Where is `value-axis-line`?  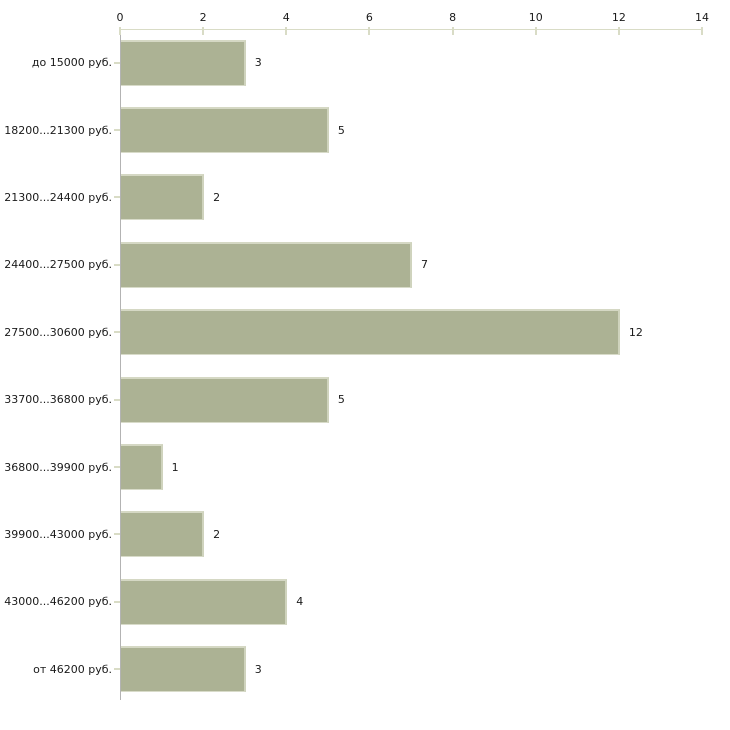
value-axis-line is located at coordinates (411, 29).